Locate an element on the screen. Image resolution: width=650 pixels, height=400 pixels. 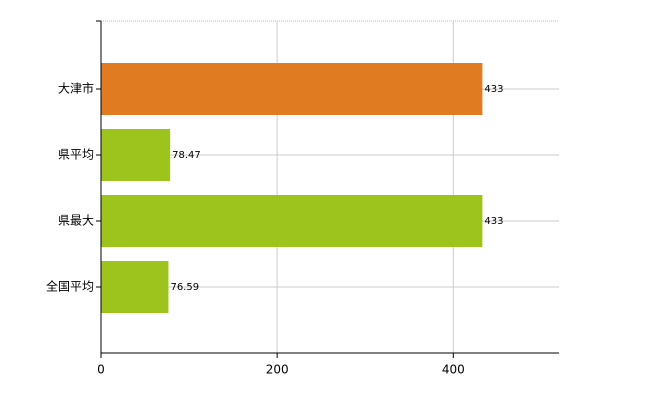
y-tick-label: 全国平均 is located at coordinates (70, 286).